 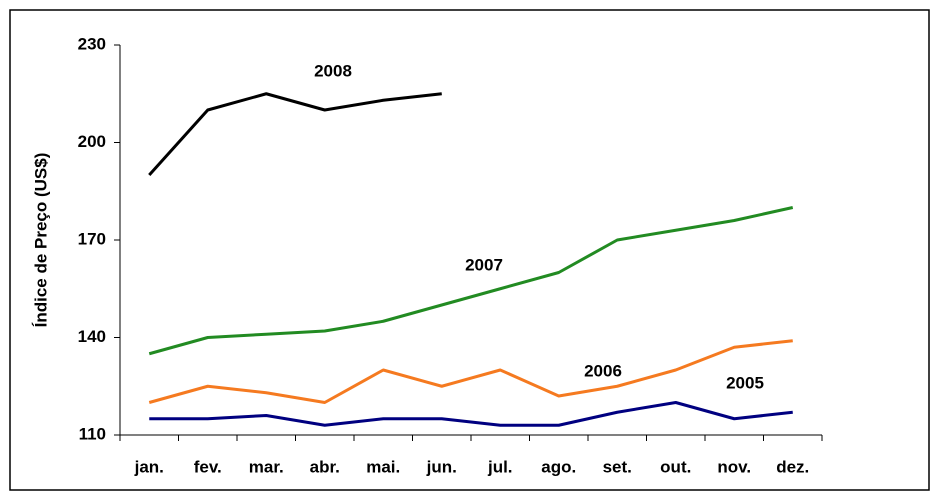 What do you see at coordinates (92, 43) in the screenshot?
I see `y-tick-label: 230` at bounding box center [92, 43].